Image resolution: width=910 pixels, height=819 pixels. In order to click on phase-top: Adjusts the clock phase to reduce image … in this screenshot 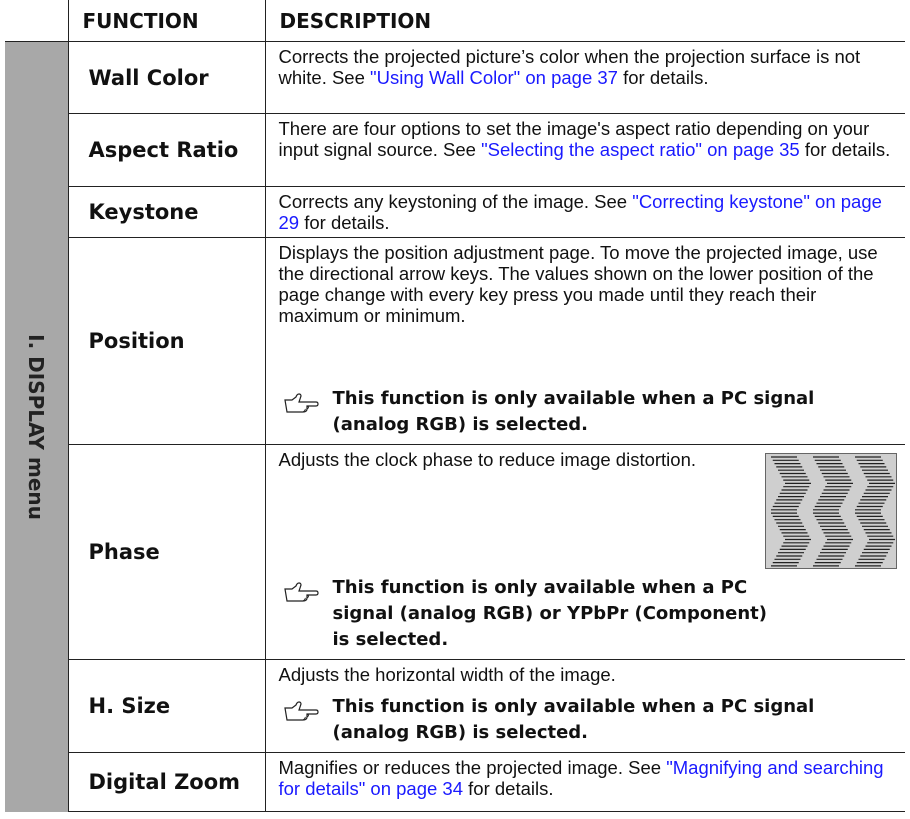, I will do `click(588, 509)`.